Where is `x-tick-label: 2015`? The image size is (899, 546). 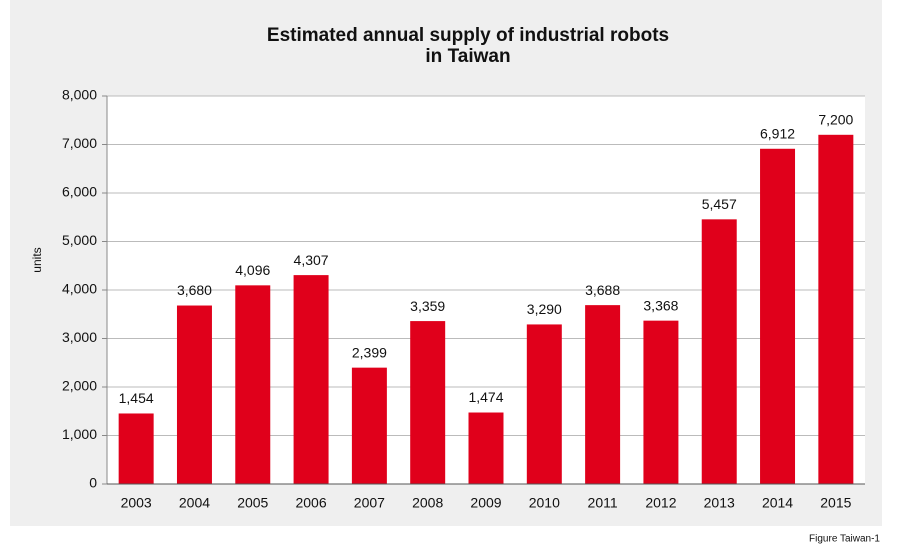 x-tick-label: 2015 is located at coordinates (835, 503).